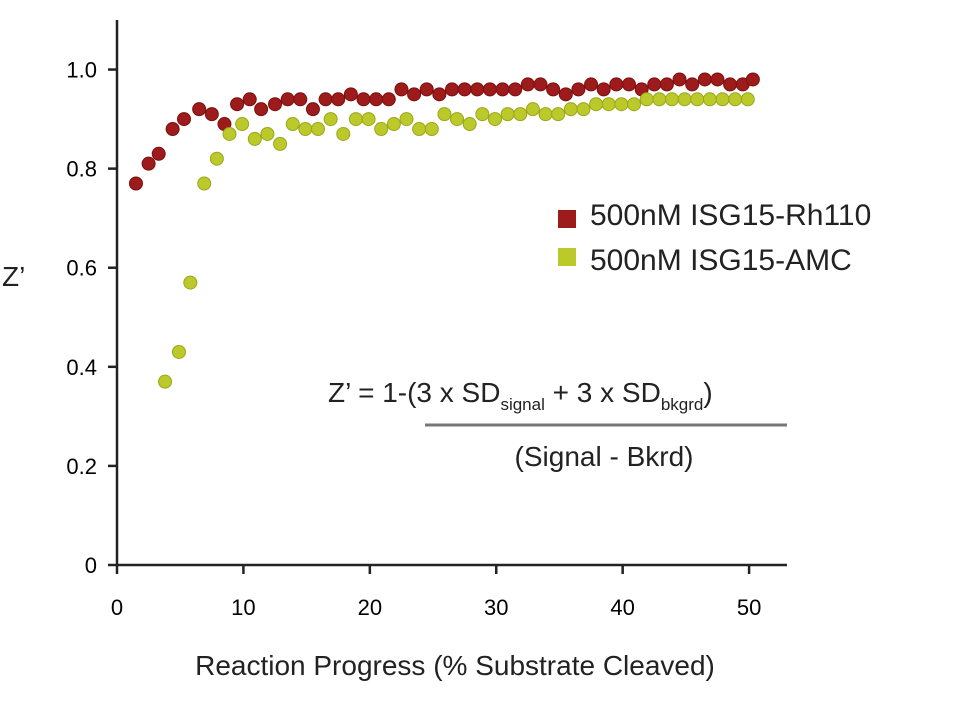  I want to click on x-tick-label: 0, so click(117, 607).